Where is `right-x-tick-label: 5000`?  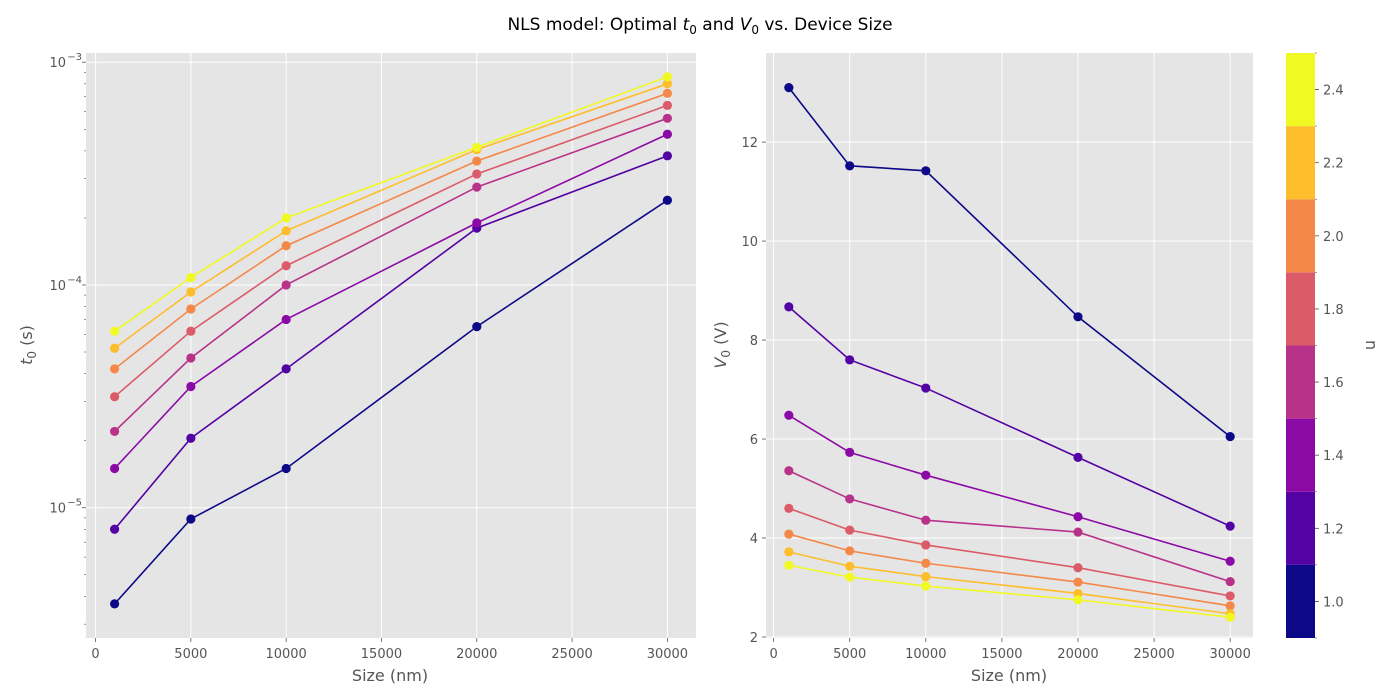
right-x-tick-label: 5000 is located at coordinates (849, 654).